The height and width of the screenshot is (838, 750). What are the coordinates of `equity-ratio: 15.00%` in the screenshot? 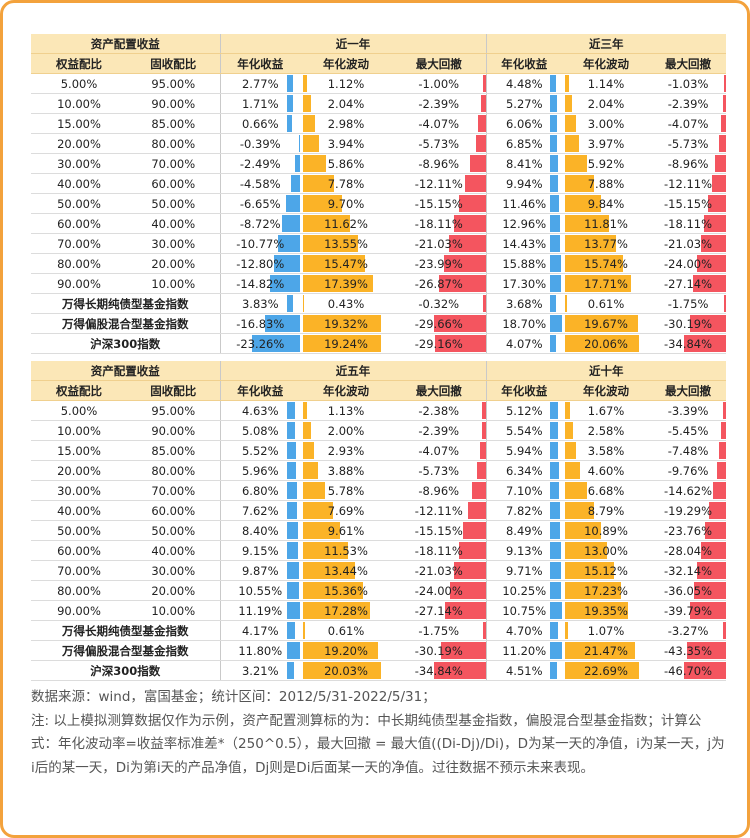 It's located at (79, 450).